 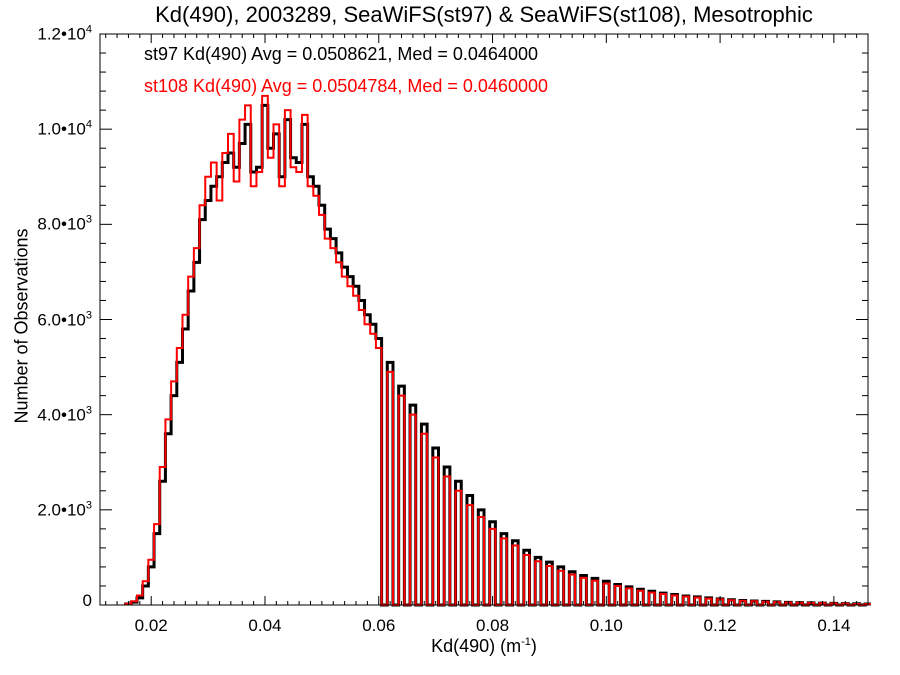 What do you see at coordinates (834, 625) in the screenshot?
I see `x-tick-label: 0.14` at bounding box center [834, 625].